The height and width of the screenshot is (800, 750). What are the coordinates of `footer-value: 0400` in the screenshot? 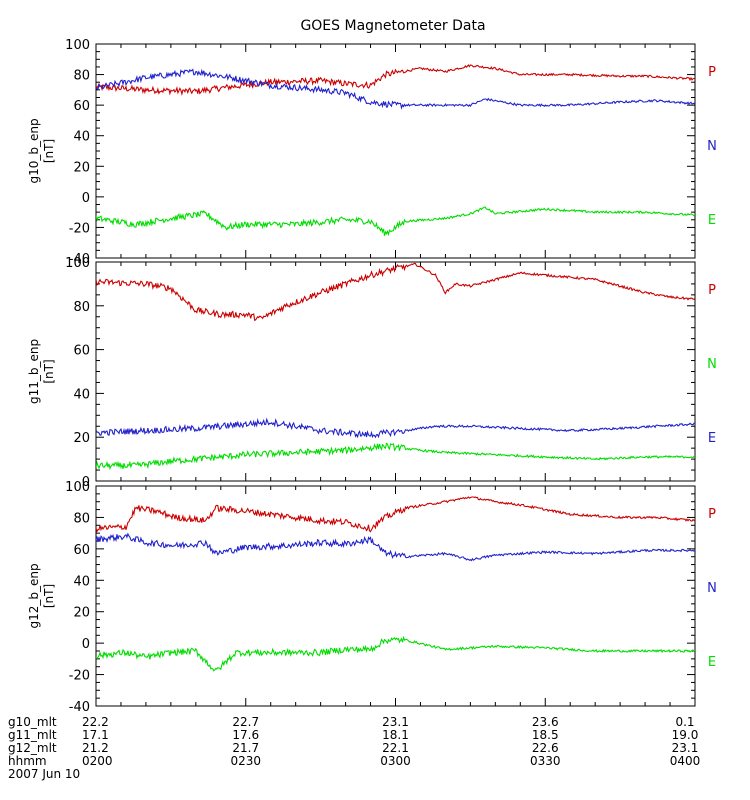 It's located at (685, 761).